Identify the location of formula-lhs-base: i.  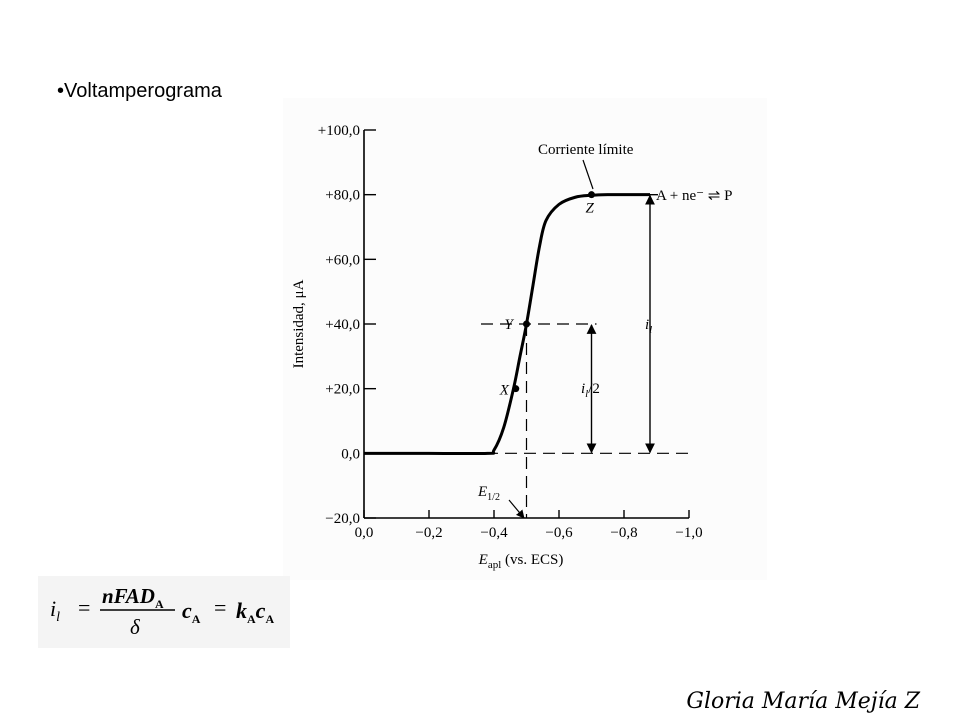
(53, 608).